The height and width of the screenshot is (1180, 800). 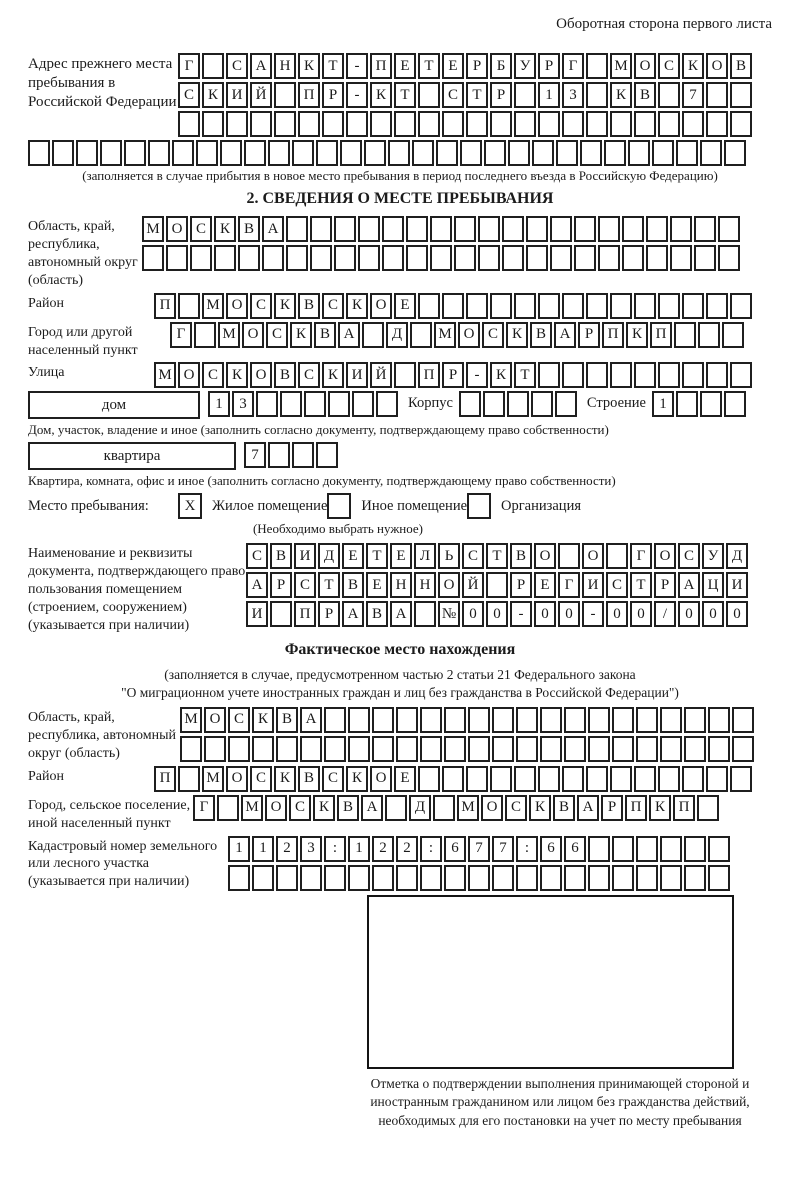 What do you see at coordinates (339, 506) in the screenshot?
I see `stay-option-inoe-checkbox` at bounding box center [339, 506].